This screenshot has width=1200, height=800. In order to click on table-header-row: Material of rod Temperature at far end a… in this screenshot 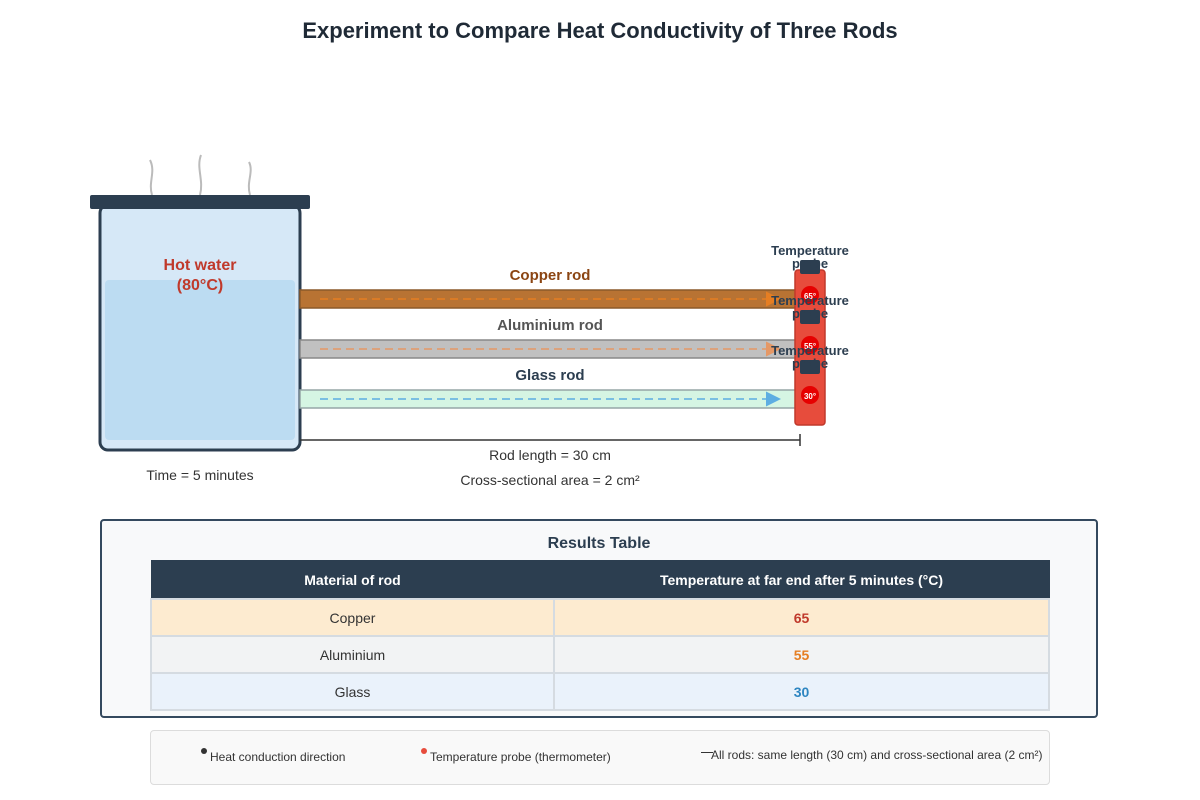, I will do `click(600, 580)`.